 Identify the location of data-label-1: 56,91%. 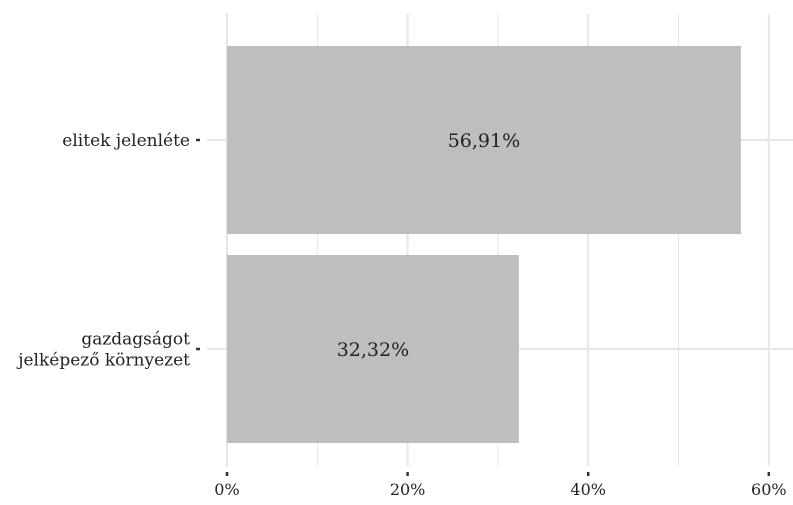
(484, 141).